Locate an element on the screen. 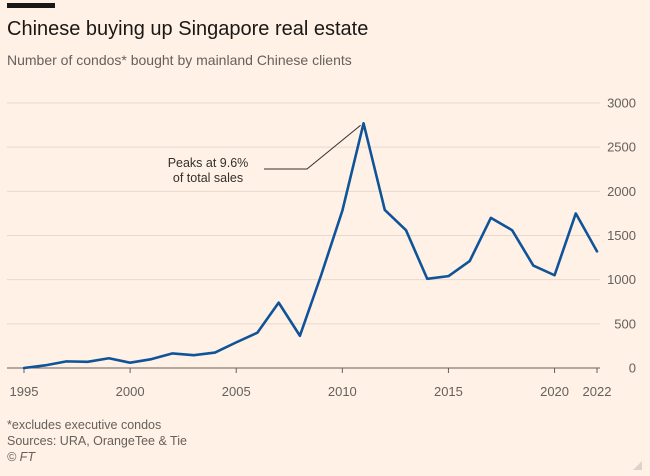 This screenshot has width=650, height=476. chart-title: Chinese buying up Singapore real estate is located at coordinates (188, 29).